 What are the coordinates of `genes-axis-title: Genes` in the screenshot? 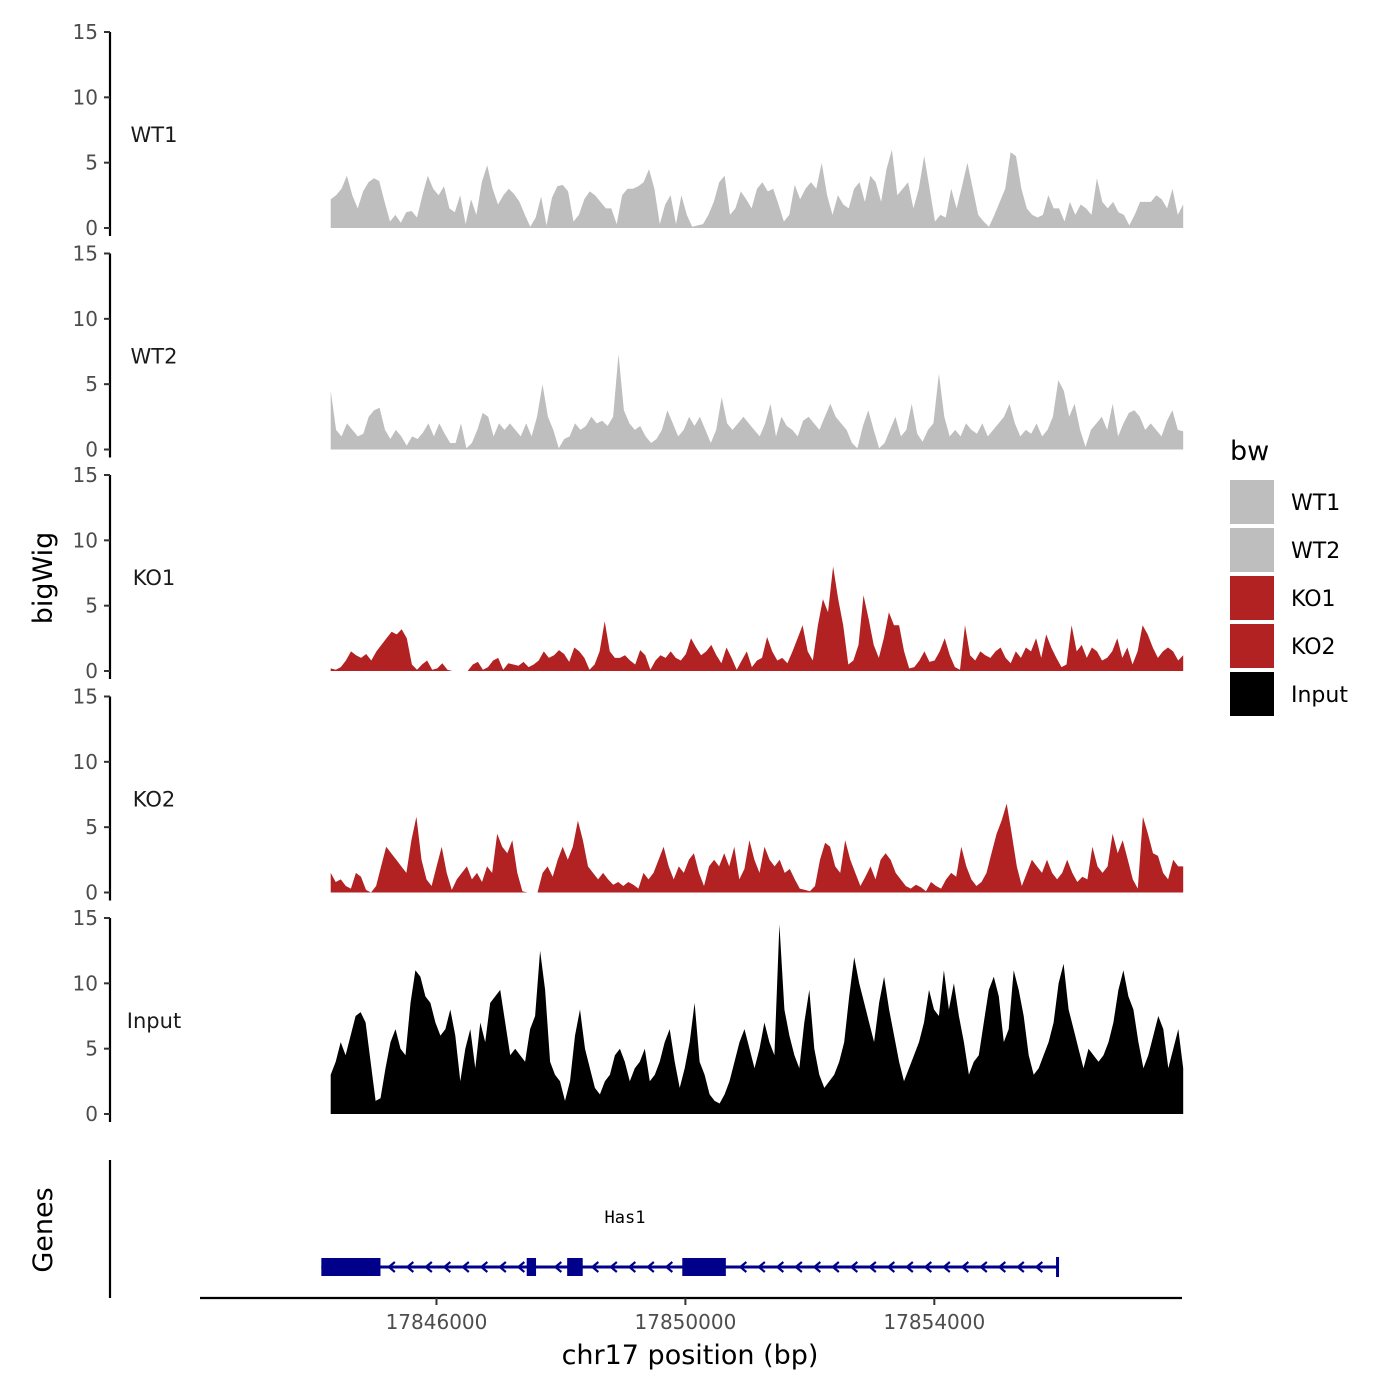 It's located at (43, 1229).